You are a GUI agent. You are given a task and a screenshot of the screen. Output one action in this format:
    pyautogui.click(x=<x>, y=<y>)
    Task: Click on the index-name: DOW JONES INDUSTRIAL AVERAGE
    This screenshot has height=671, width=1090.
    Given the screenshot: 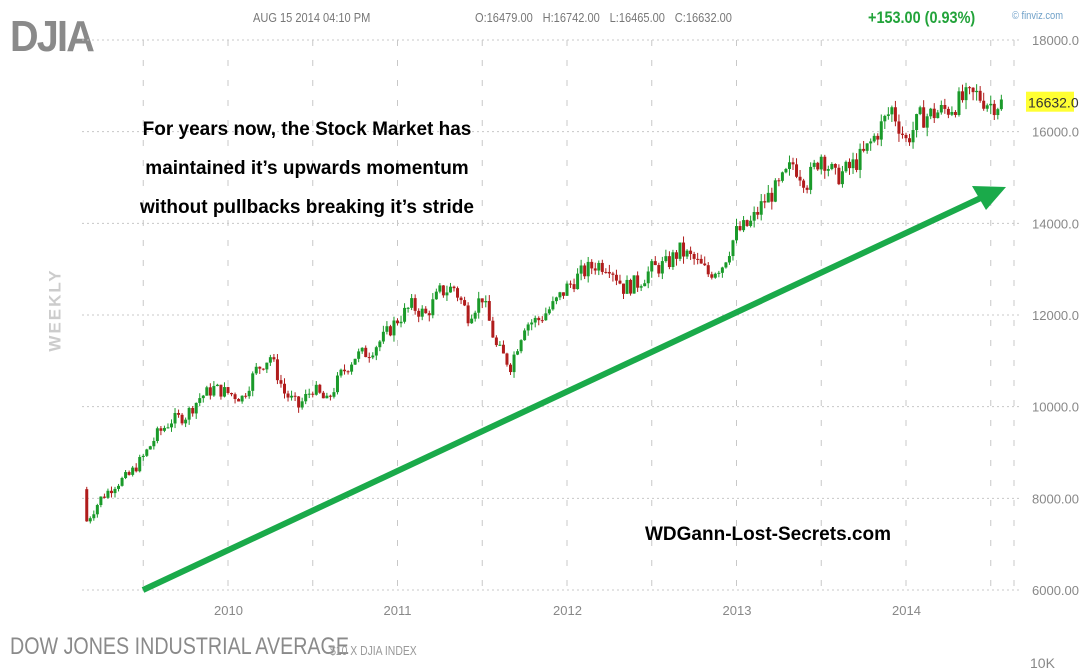 What is the action you would take?
    pyautogui.click(x=179, y=646)
    